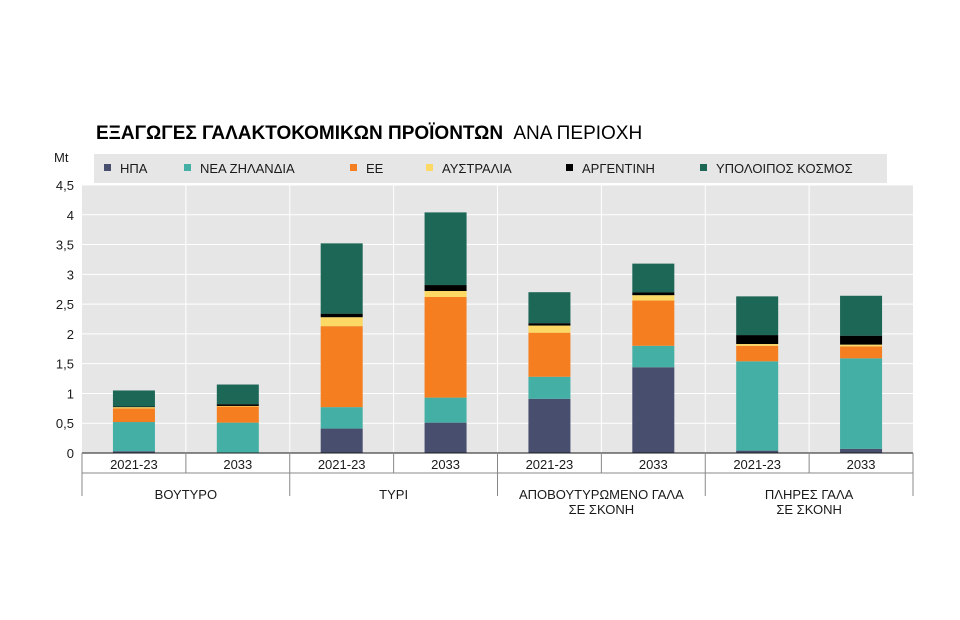 The width and height of the screenshot is (960, 620). What do you see at coordinates (299, 133) in the screenshot?
I see `chart-title-bold: ΕΞΑΓΩΓΕΣ ΓΑΛΑΚΤΟΚΟΜΙΚΩΝ ΠΡΟΪΟΝΤΩΝ` at bounding box center [299, 133].